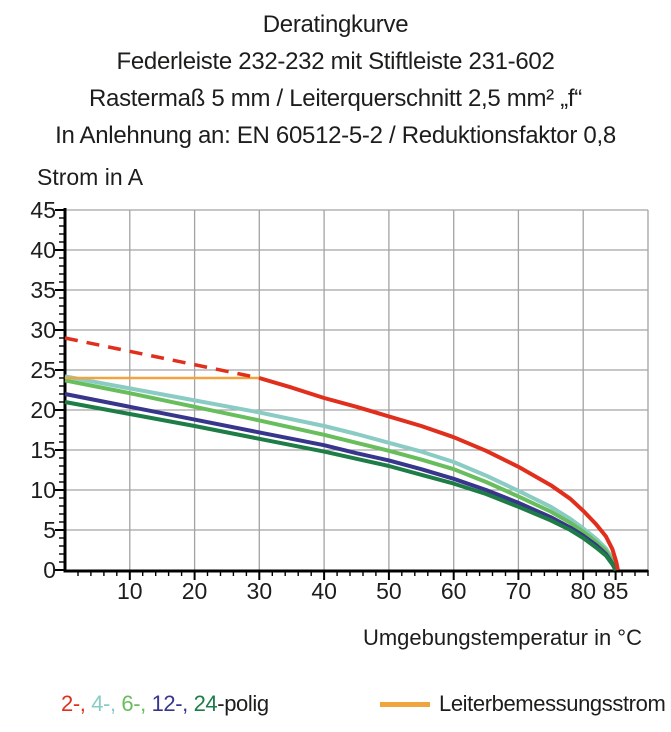 The image size is (671, 732). What do you see at coordinates (389, 591) in the screenshot?
I see `x-tick-label: 50` at bounding box center [389, 591].